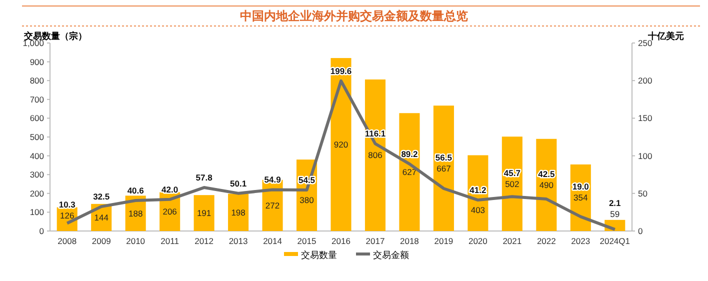 The width and height of the screenshot is (708, 281). What do you see at coordinates (67, 204) in the screenshot?
I see `data-label: 10.3` at bounding box center [67, 204].